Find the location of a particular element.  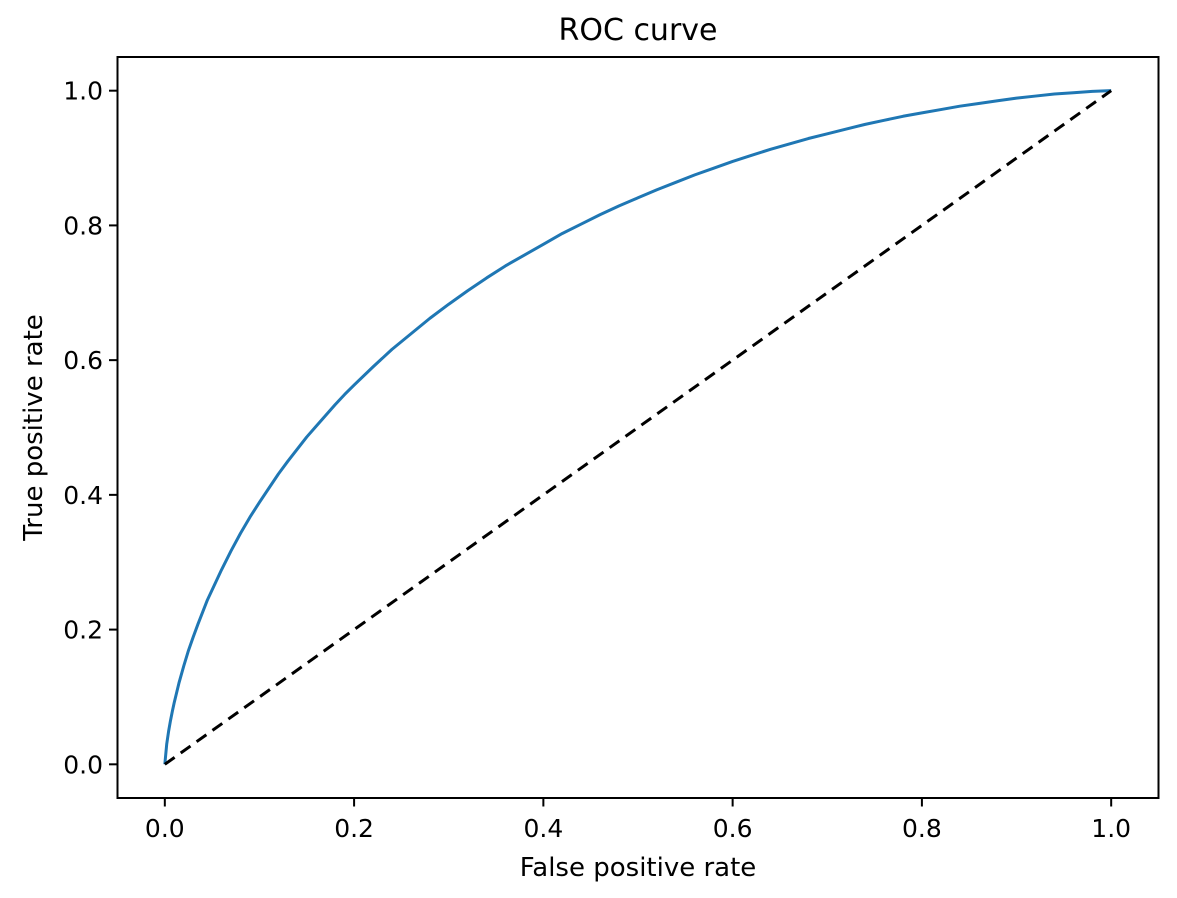

y-axis-label: True positive rate is located at coordinates (34, 428).